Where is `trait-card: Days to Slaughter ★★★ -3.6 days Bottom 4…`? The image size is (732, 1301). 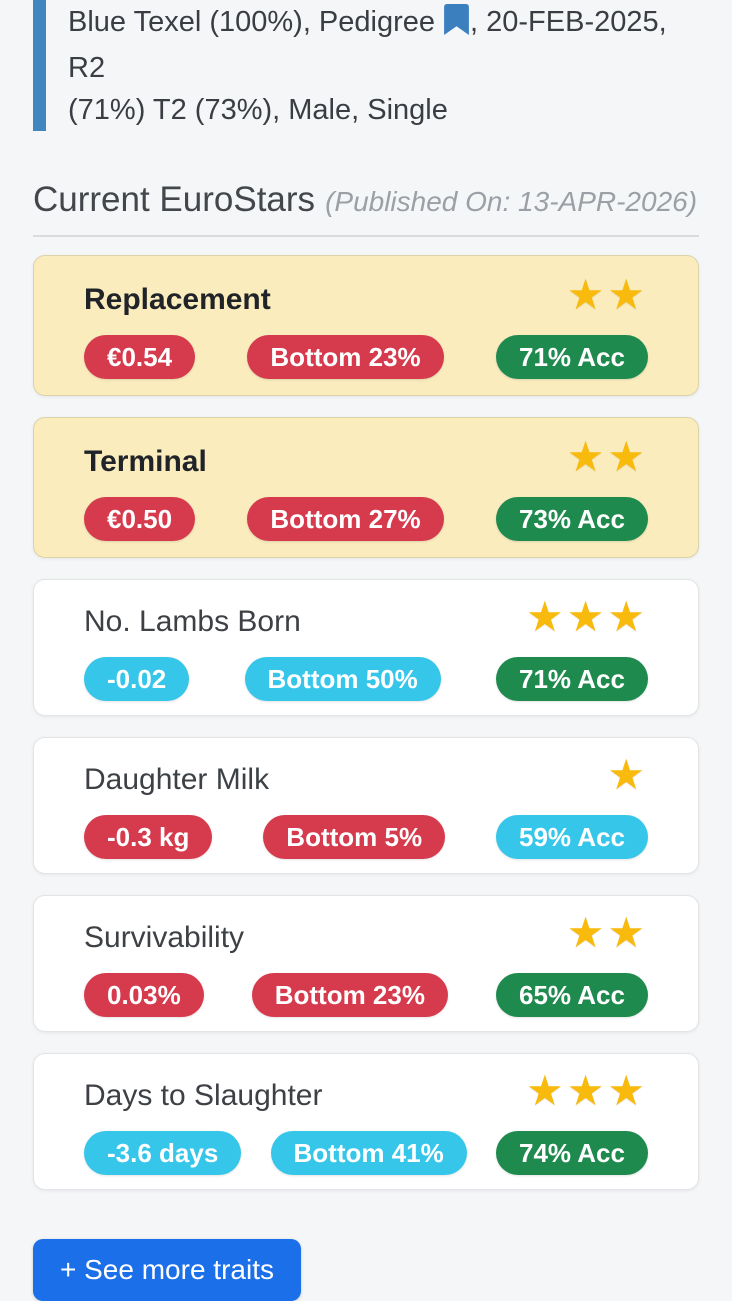 trait-card: Days to Slaughter ★★★ -3.6 days Bottom 4… is located at coordinates (366, 1121).